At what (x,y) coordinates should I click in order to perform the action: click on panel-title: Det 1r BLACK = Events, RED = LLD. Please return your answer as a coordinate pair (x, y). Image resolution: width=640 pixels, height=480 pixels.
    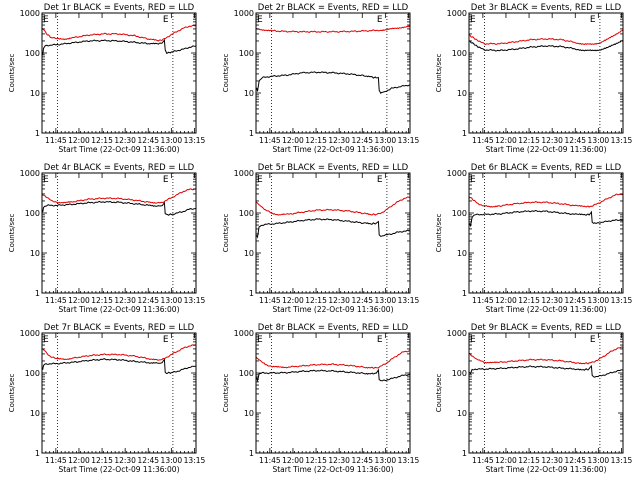
    Looking at the image, I should click on (119, 8).